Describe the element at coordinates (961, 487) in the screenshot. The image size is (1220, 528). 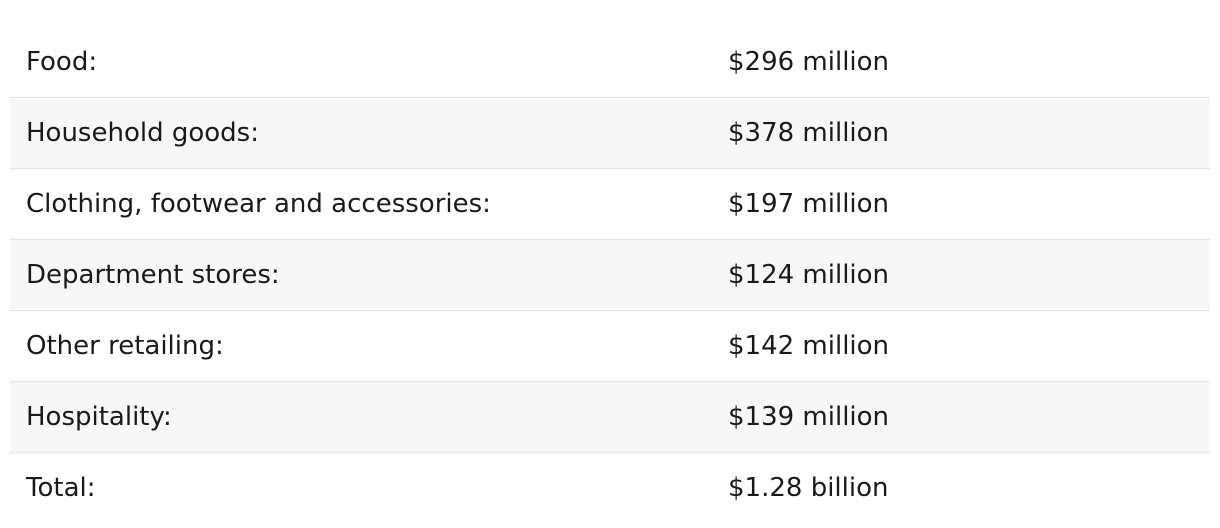
I see `row-value: $1.28 billion` at that location.